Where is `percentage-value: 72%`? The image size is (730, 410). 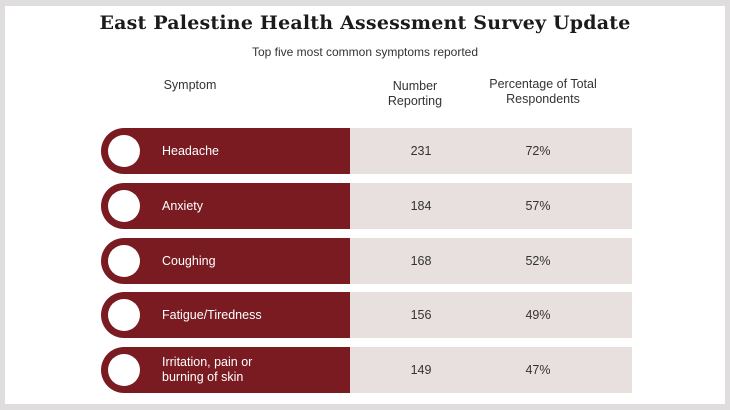
percentage-value: 72% is located at coordinates (538, 151).